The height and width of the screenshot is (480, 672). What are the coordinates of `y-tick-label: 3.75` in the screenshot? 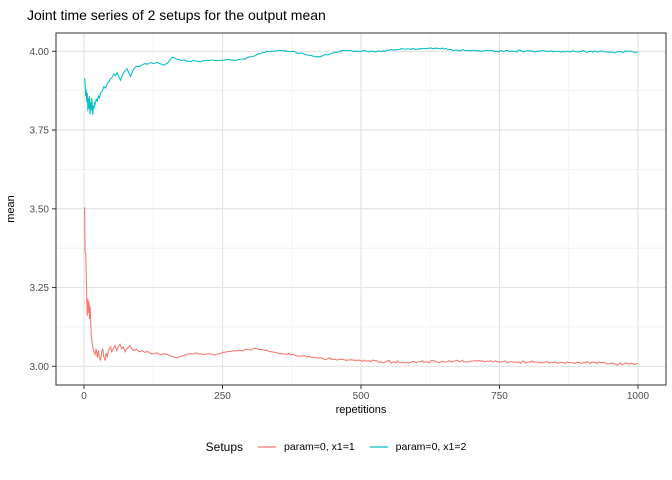 It's located at (40, 131).